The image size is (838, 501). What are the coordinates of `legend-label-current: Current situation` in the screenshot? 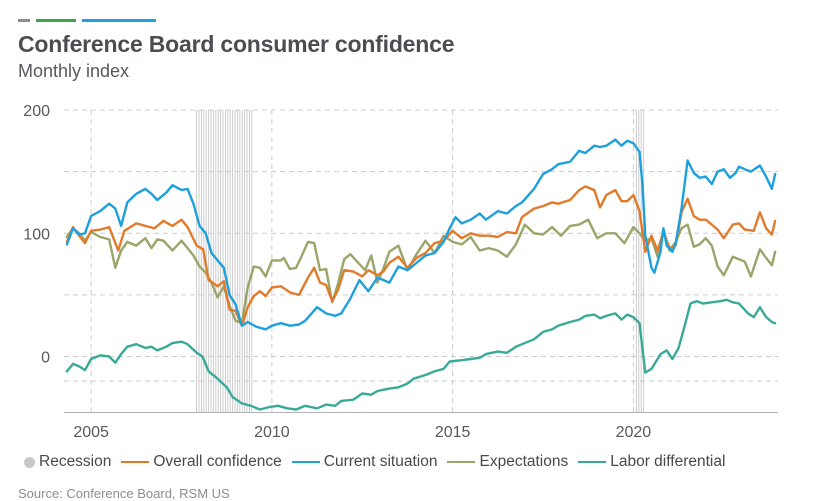 It's located at (380, 461).